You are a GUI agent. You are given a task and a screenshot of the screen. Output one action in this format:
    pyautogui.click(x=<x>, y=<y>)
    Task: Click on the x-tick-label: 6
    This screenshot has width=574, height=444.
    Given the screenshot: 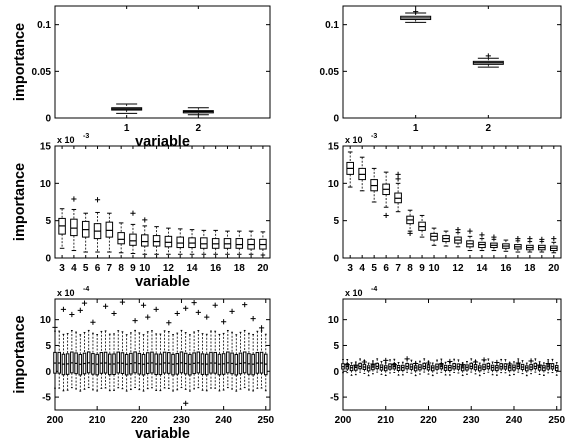 What is the action you would take?
    pyautogui.click(x=98, y=268)
    